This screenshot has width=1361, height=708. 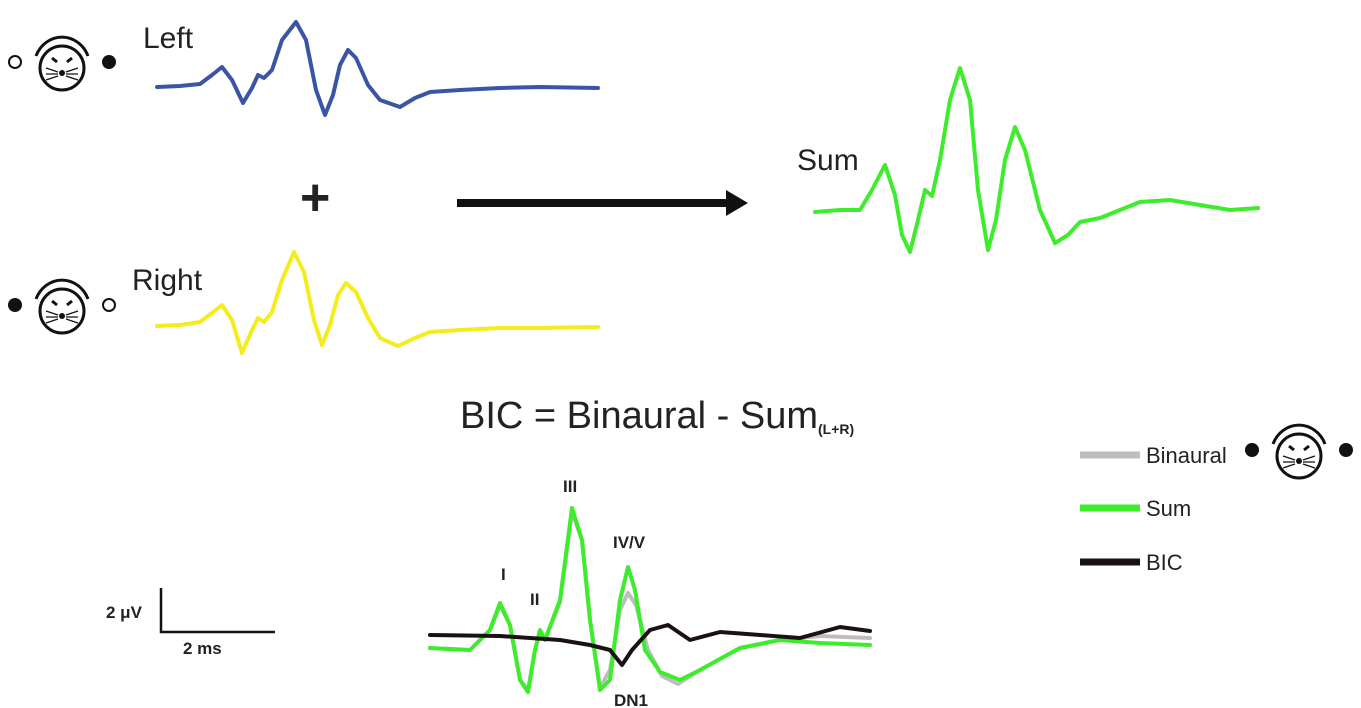 What do you see at coordinates (377, 68) in the screenshot?
I see `left-trace` at bounding box center [377, 68].